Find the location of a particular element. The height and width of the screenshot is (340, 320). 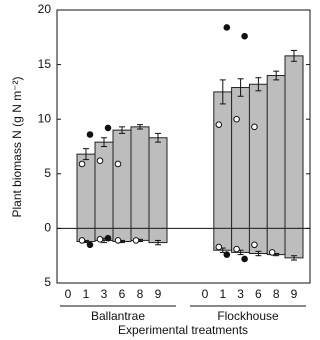

y-tick-label: 15 is located at coordinates (45, 64).